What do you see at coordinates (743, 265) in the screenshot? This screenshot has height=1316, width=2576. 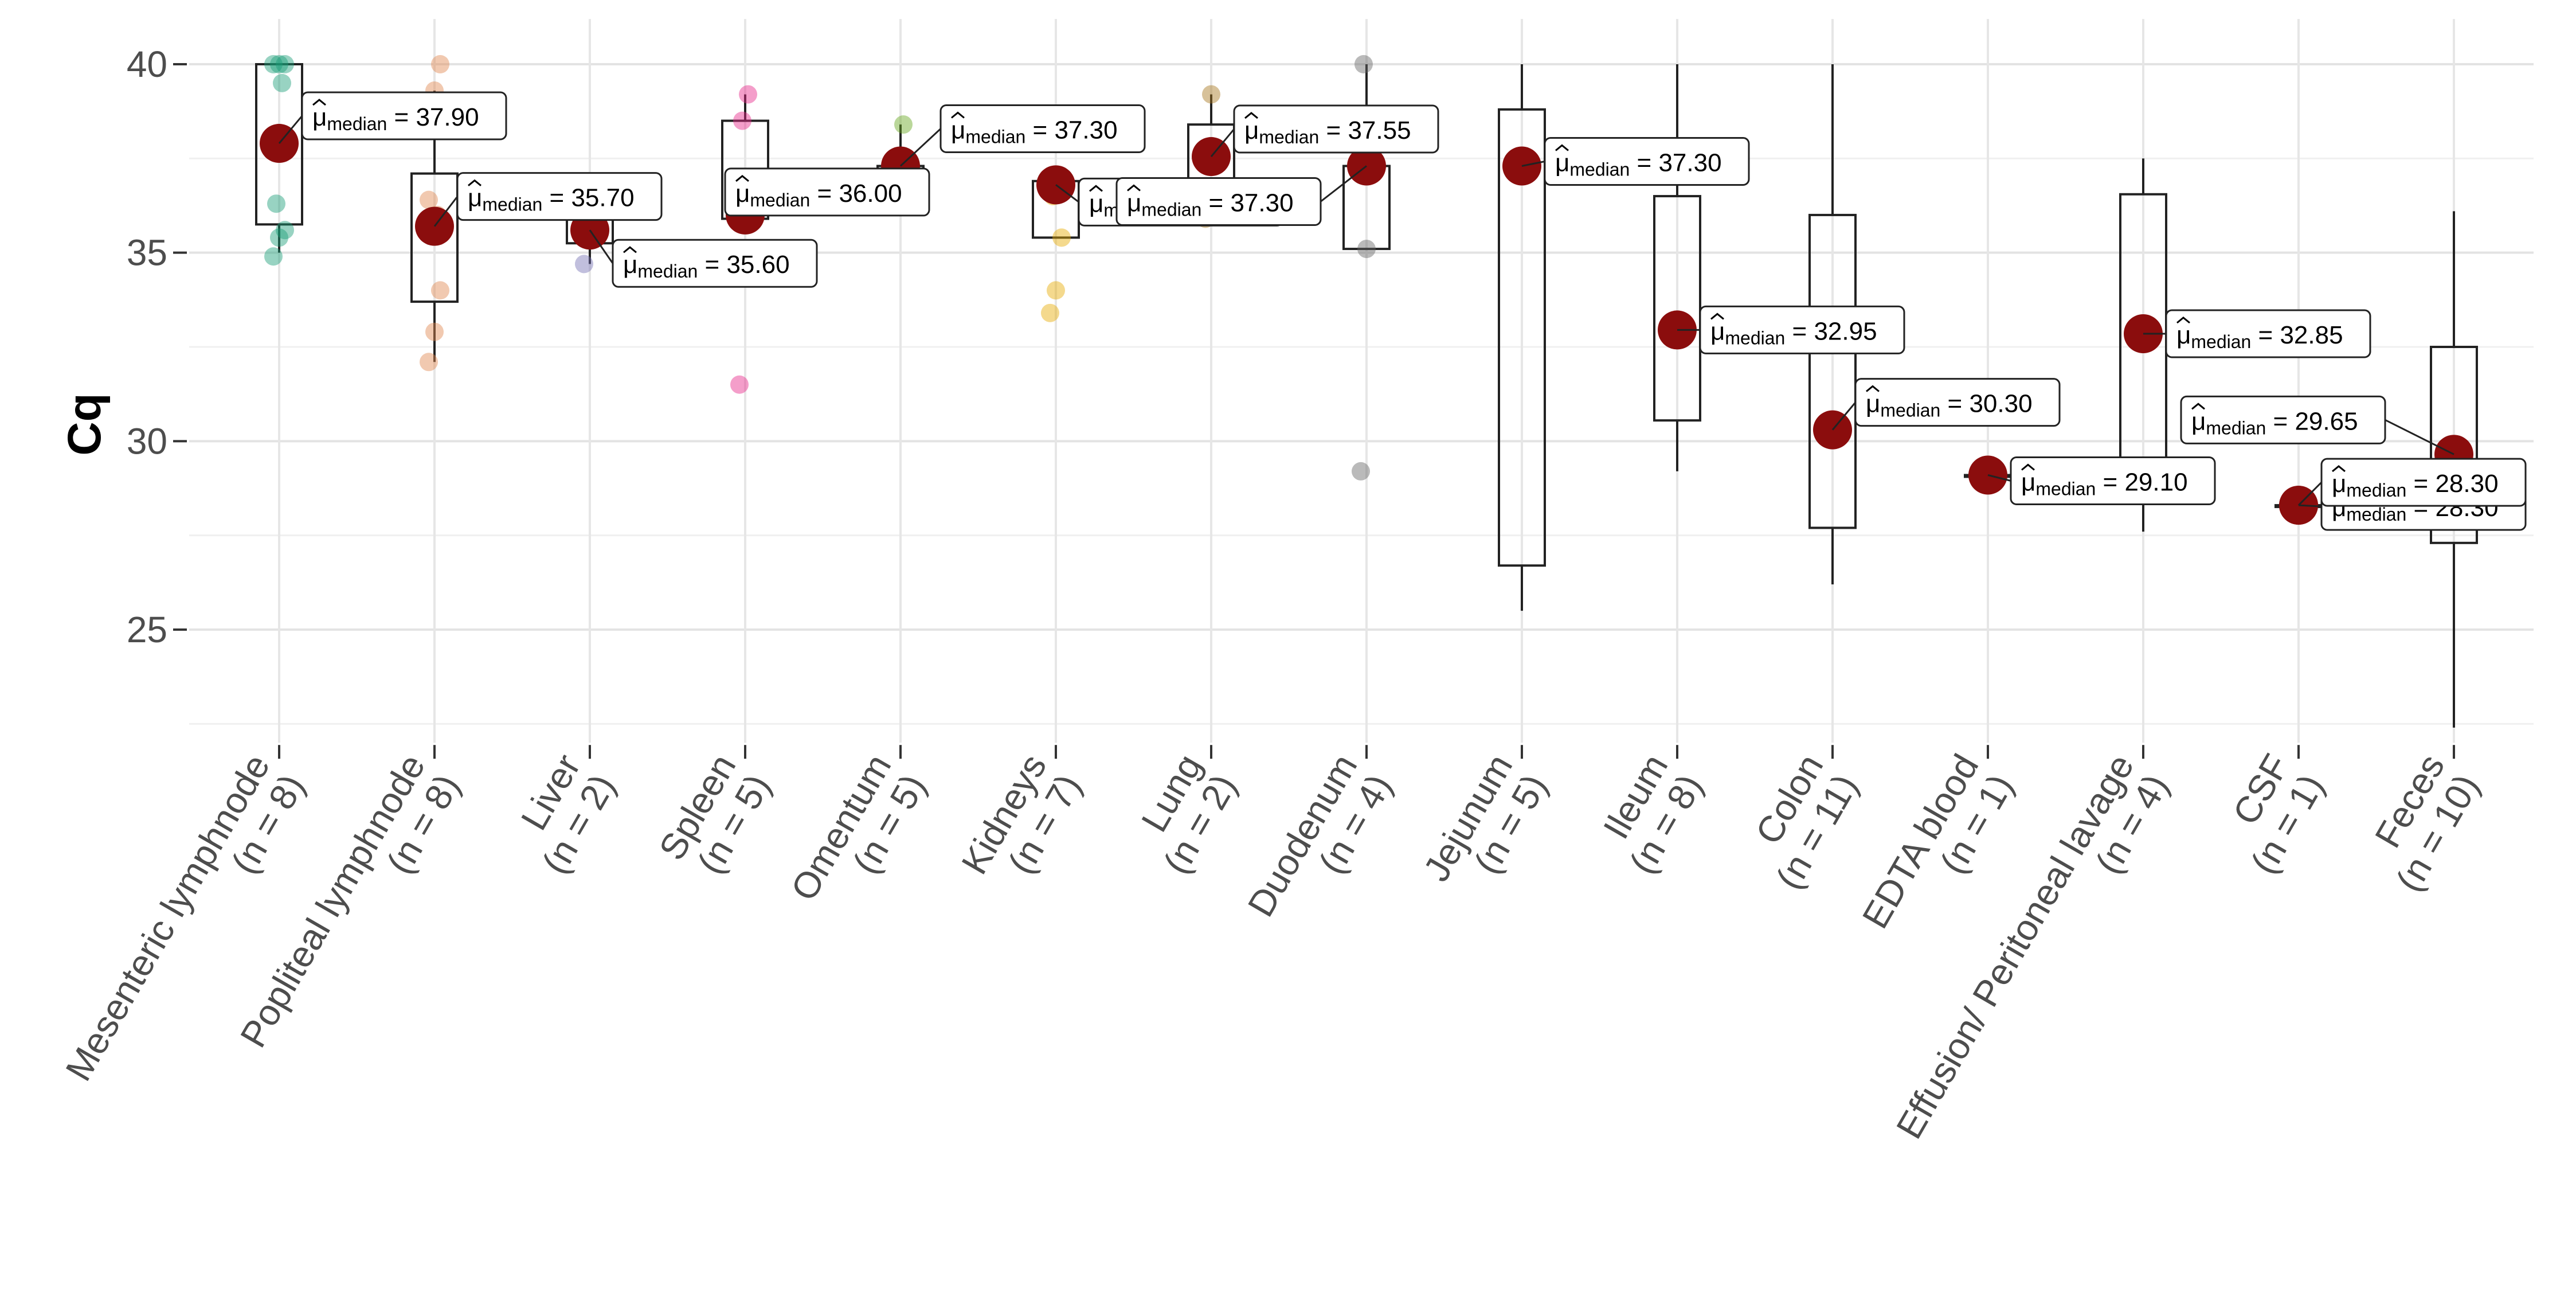 I see `median-value: = 35.60` at bounding box center [743, 265].